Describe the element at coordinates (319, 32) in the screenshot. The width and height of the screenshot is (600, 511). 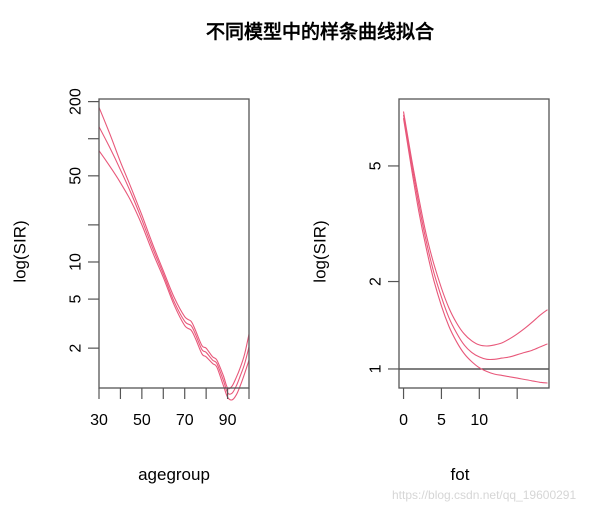
I see `chart-title: 不同模型中的样条曲线拟合` at that location.